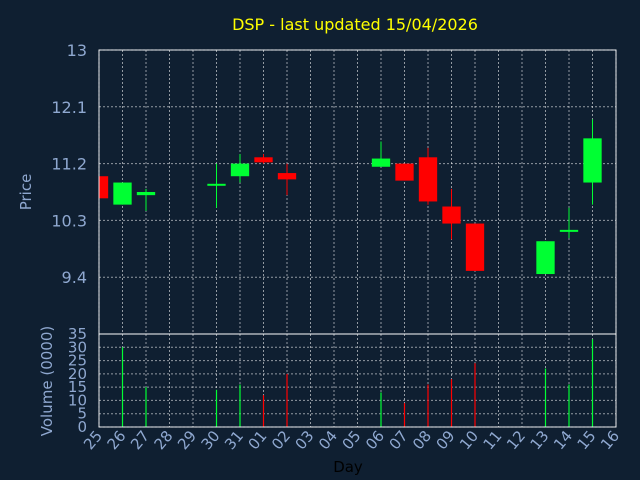 This screenshot has height=480, width=640. What do you see at coordinates (77, 400) in the screenshot?
I see `volume-y-tick: 10` at bounding box center [77, 400].